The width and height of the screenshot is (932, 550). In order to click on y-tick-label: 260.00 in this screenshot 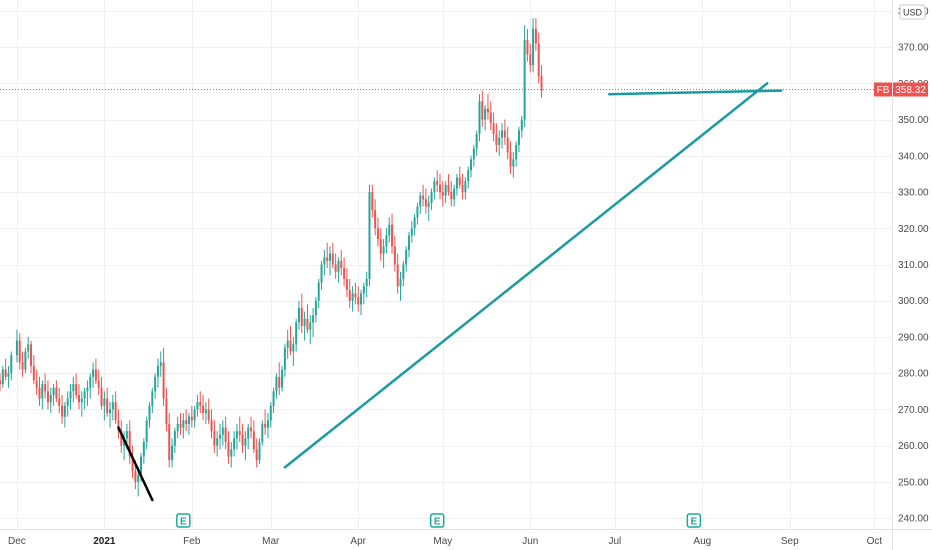, I will do `click(913, 446)`.